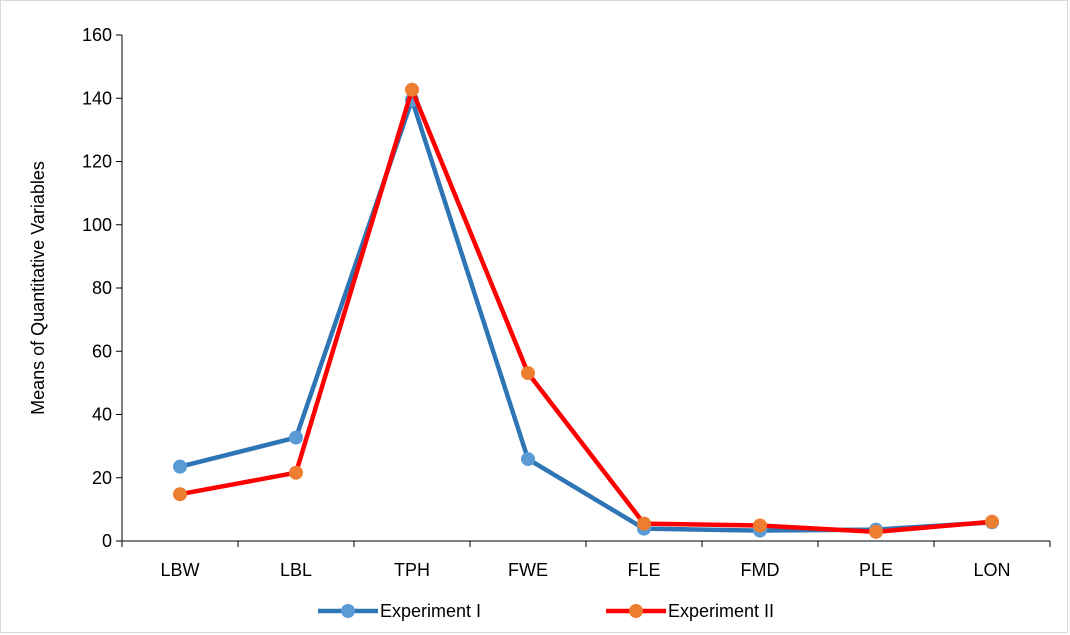 The height and width of the screenshot is (635, 1070). Describe the element at coordinates (296, 570) in the screenshot. I see `x-tick-label: LBL` at that location.